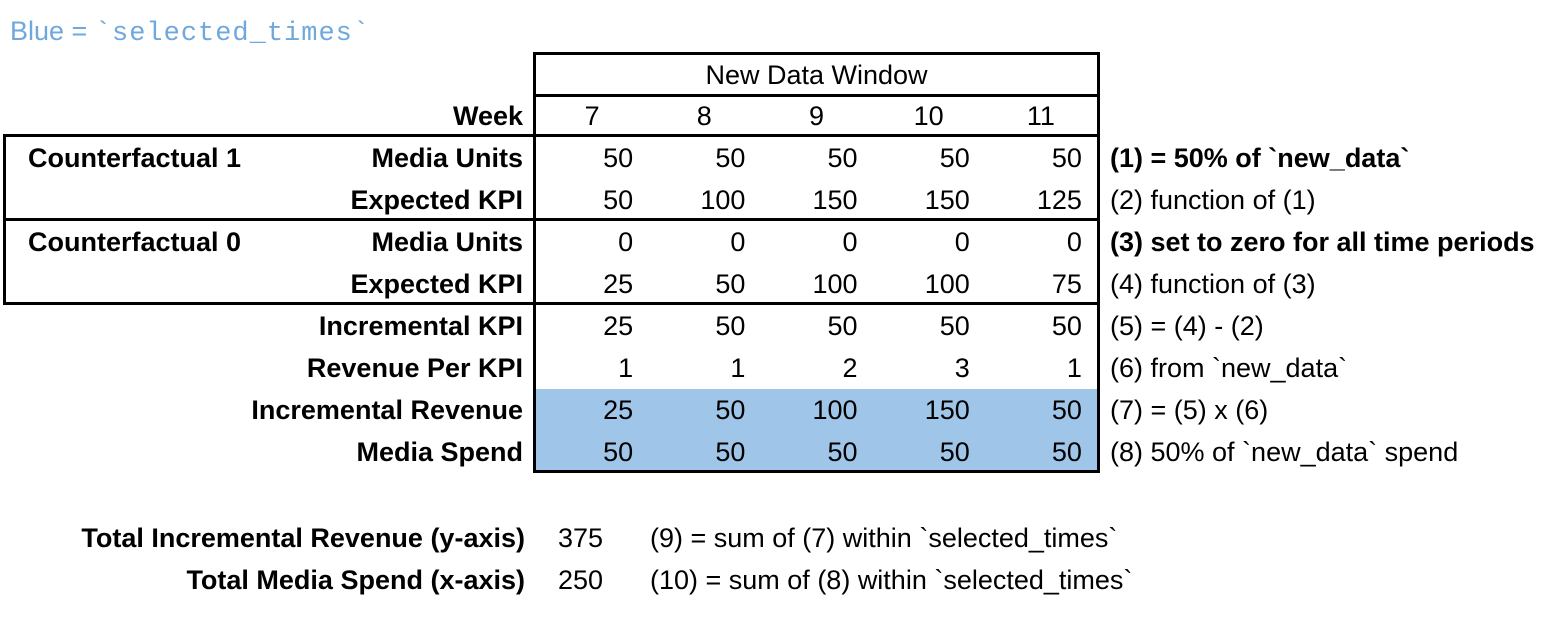 The height and width of the screenshot is (620, 1544). I want to click on table-cell: 75, so click(1066, 284).